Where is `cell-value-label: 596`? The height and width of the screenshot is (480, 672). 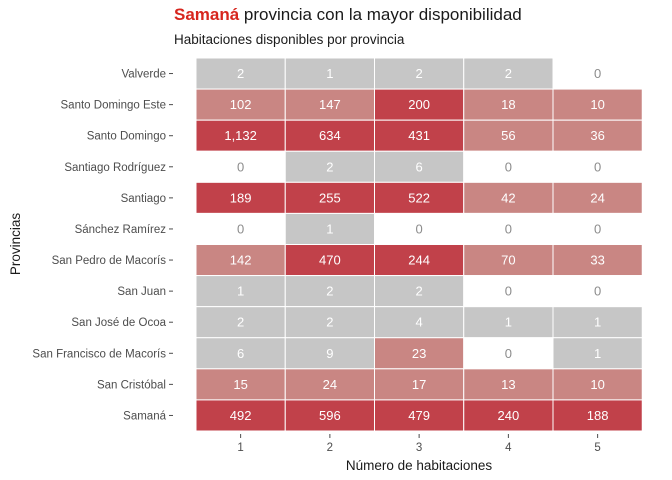
cell-value-label: 596 is located at coordinates (330, 415).